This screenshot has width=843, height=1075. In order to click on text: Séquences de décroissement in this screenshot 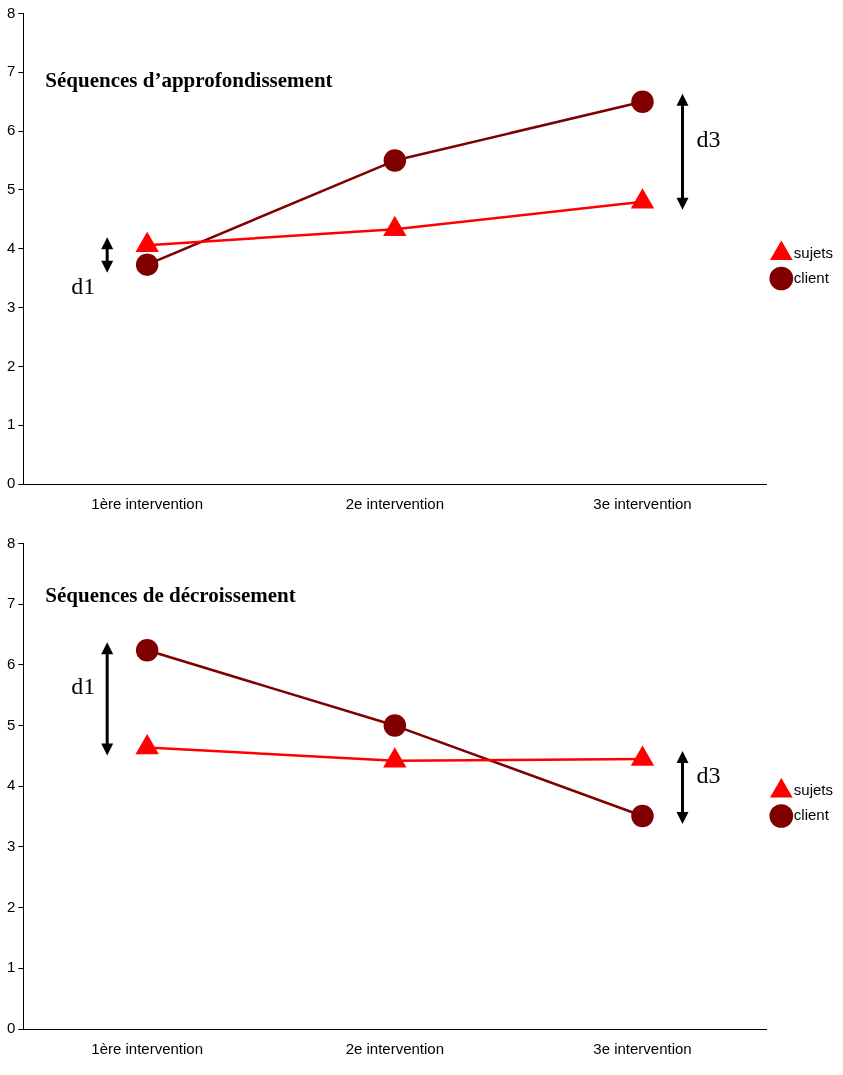, I will do `click(170, 594)`.